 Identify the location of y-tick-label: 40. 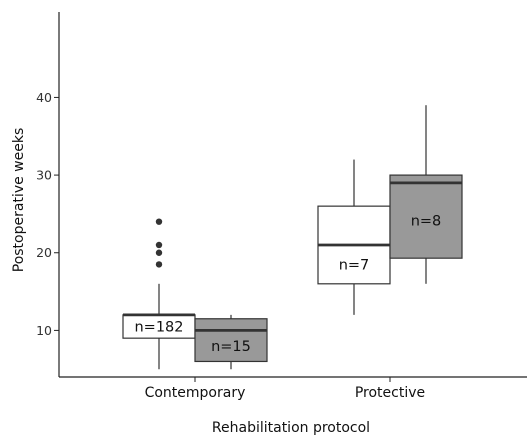
(44, 97).